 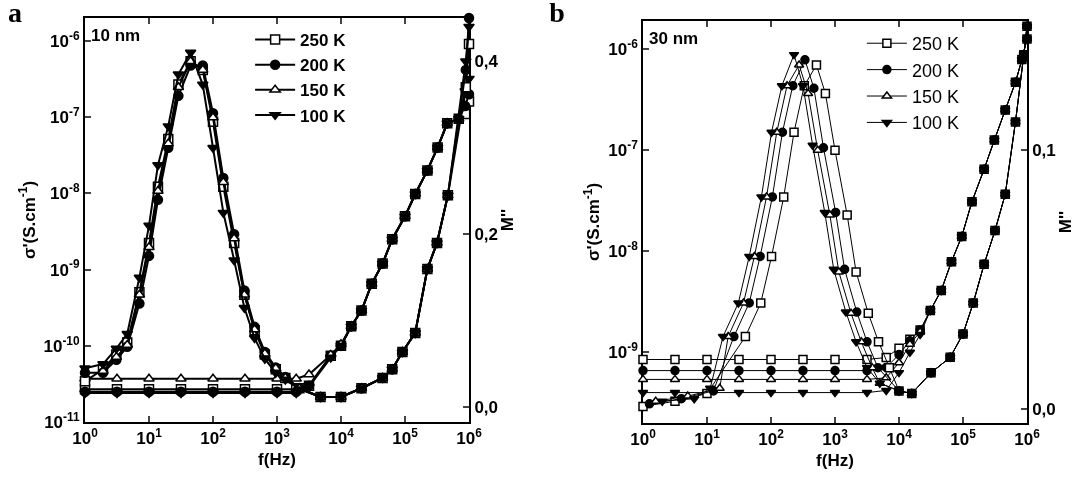 I want to click on chart-title: a, so click(x=15, y=14).